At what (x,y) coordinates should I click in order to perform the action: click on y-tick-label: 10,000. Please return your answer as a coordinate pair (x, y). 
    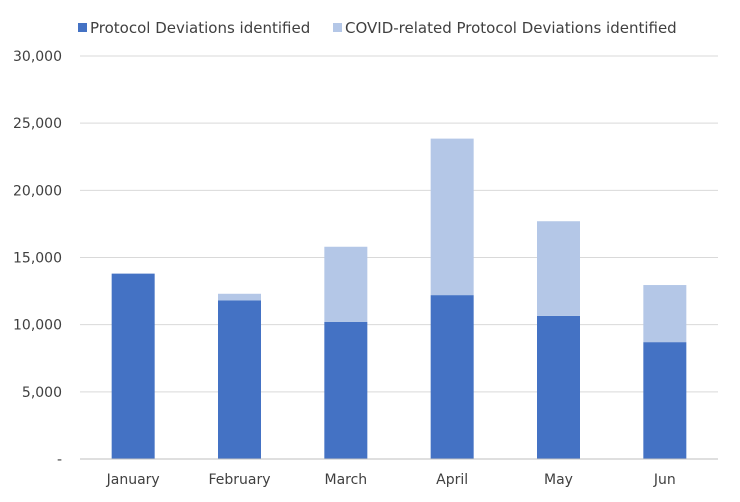
    Looking at the image, I should click on (37, 326).